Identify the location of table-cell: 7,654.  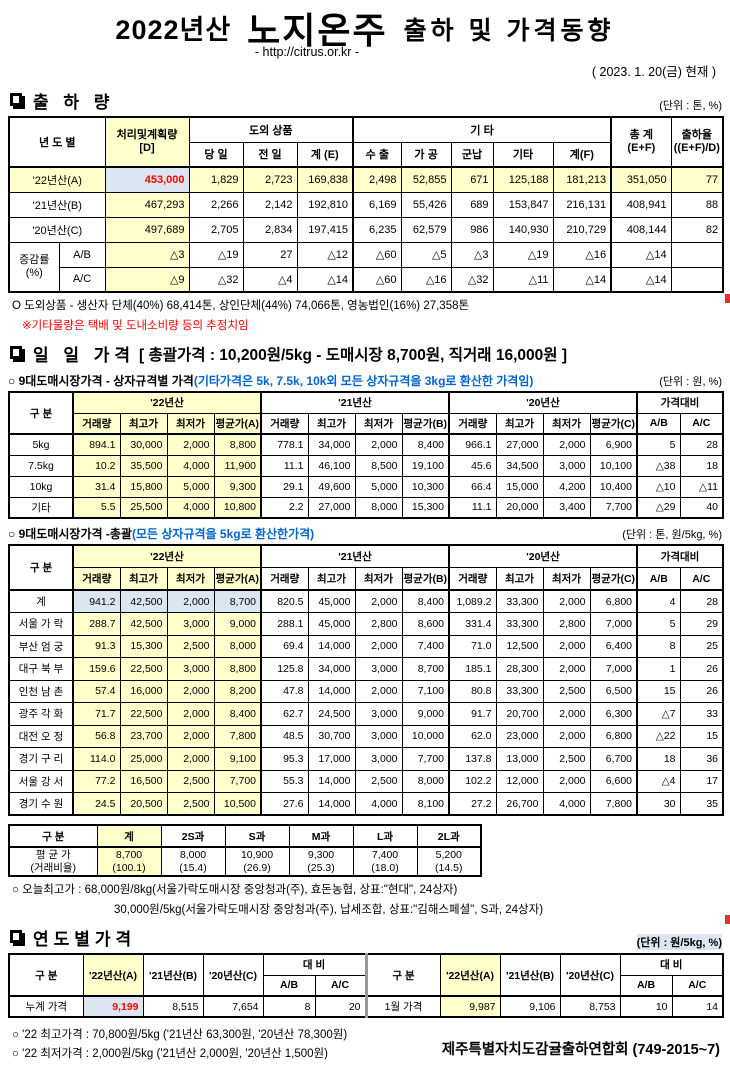
(233, 1006).